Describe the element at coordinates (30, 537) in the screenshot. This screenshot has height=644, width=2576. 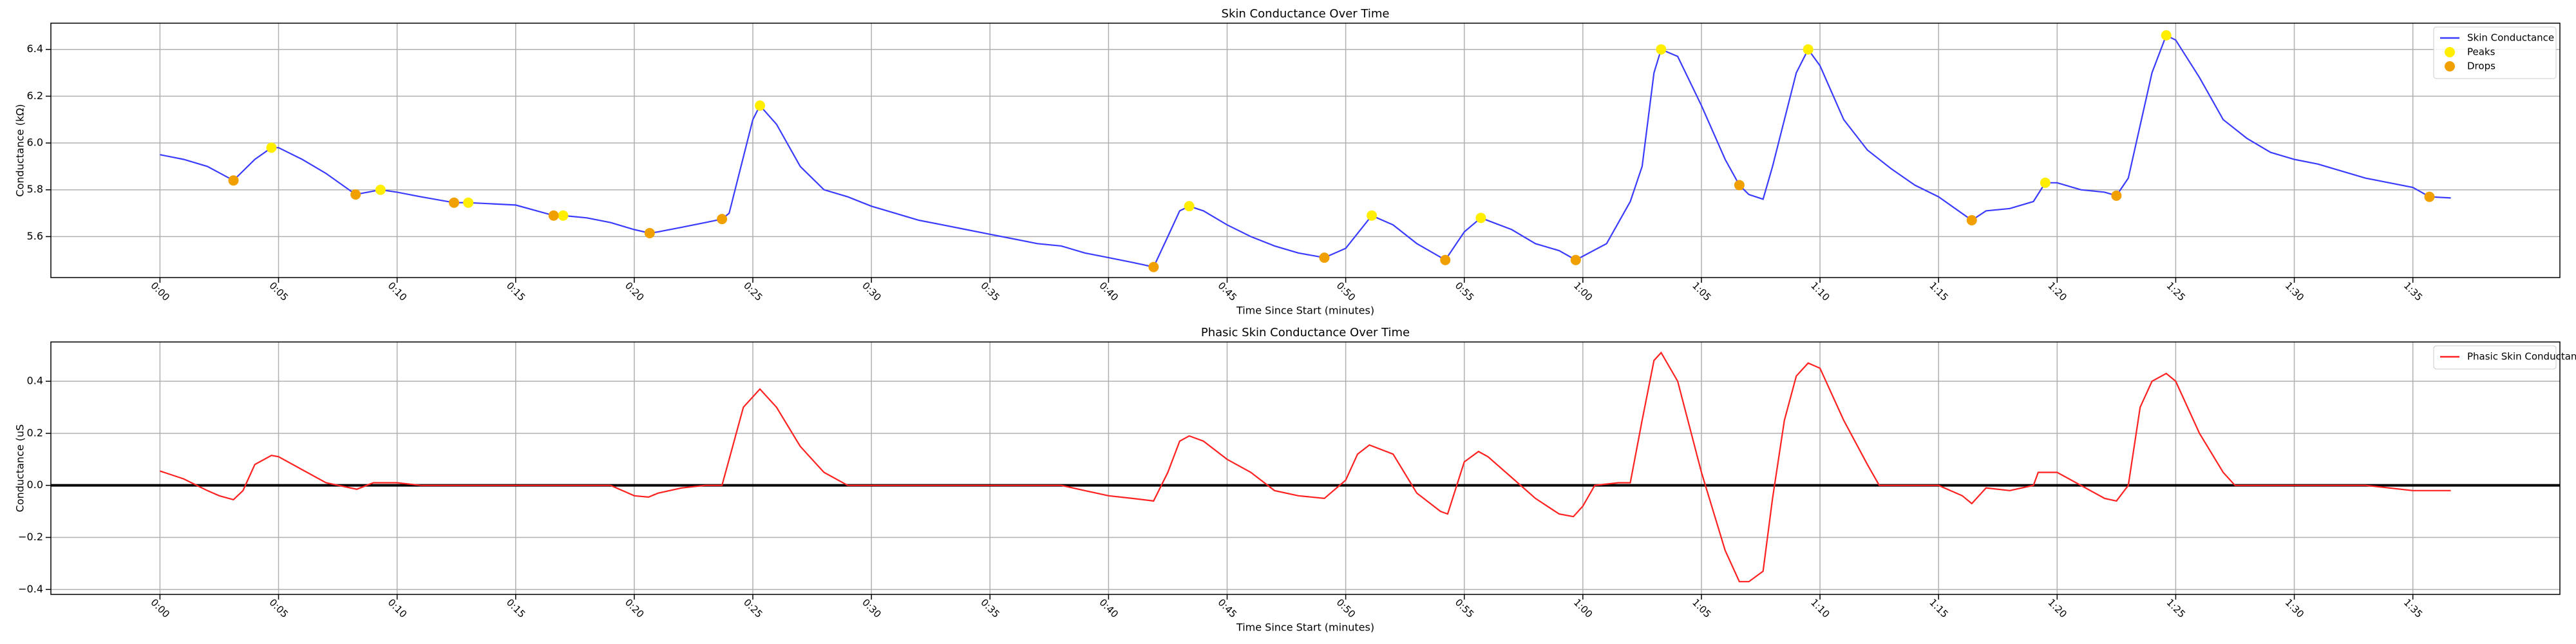
I see `y-tick-label: −0.2` at that location.